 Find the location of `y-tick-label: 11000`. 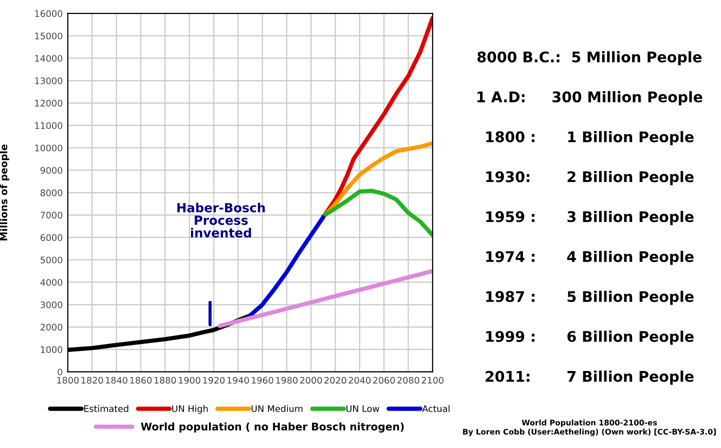

y-tick-label: 11000 is located at coordinates (48, 125).